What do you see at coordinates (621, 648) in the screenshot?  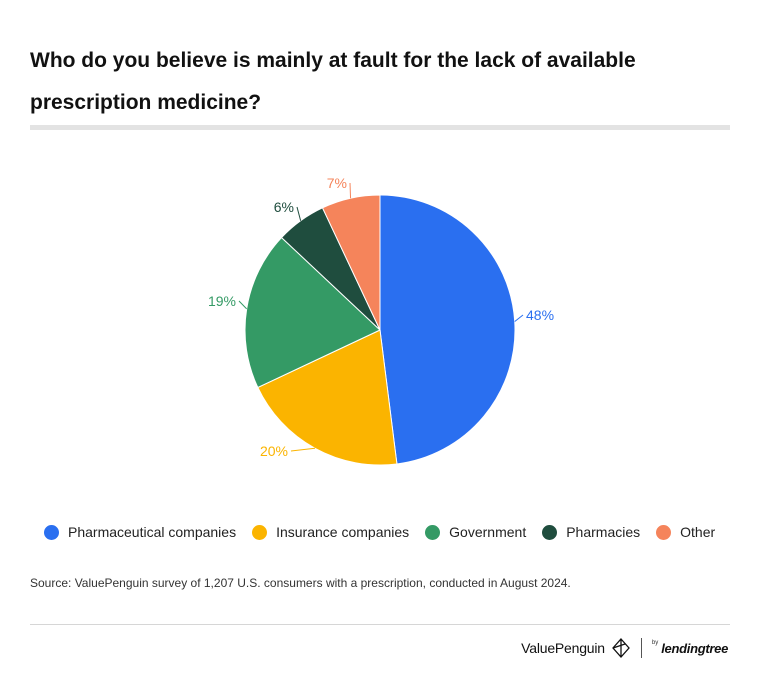 I see `valuepenguin-icon` at bounding box center [621, 648].